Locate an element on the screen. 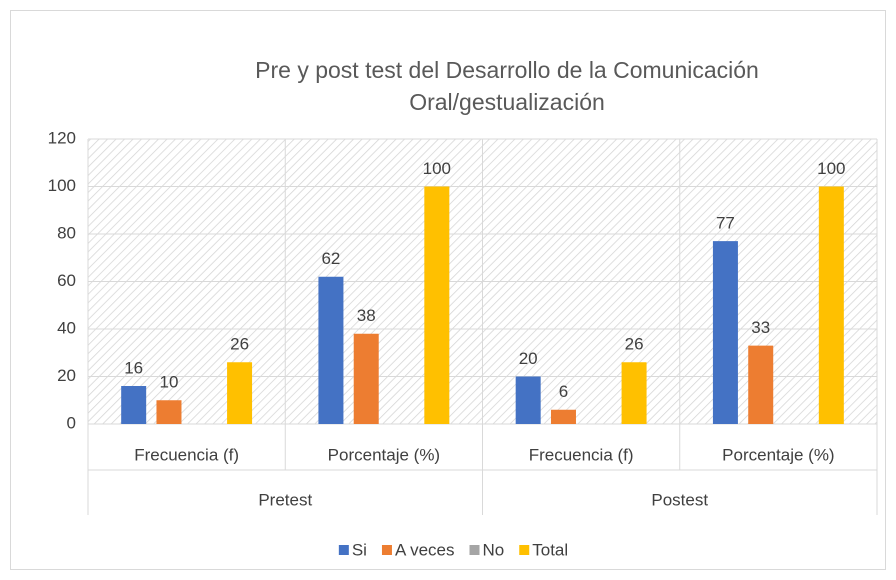  legend-label: Si is located at coordinates (359, 549).